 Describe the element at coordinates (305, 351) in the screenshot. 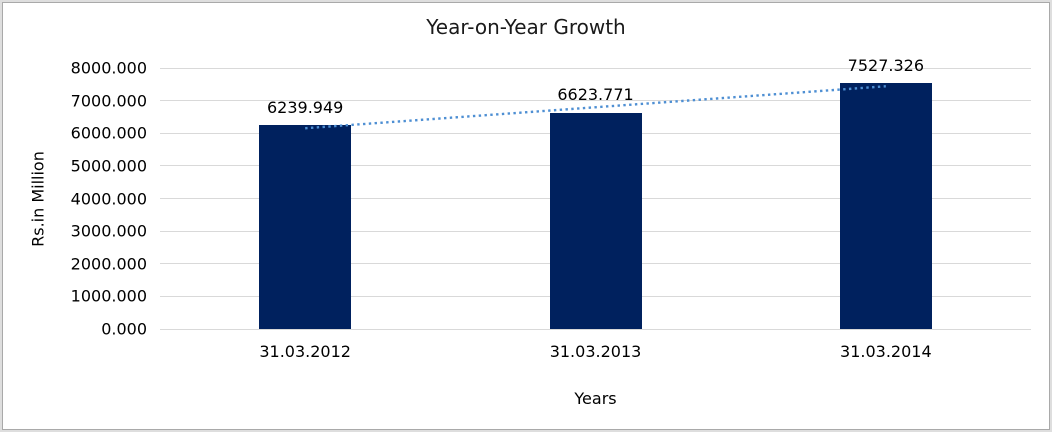

I see `x-tick-label: 31.03.2012` at that location.